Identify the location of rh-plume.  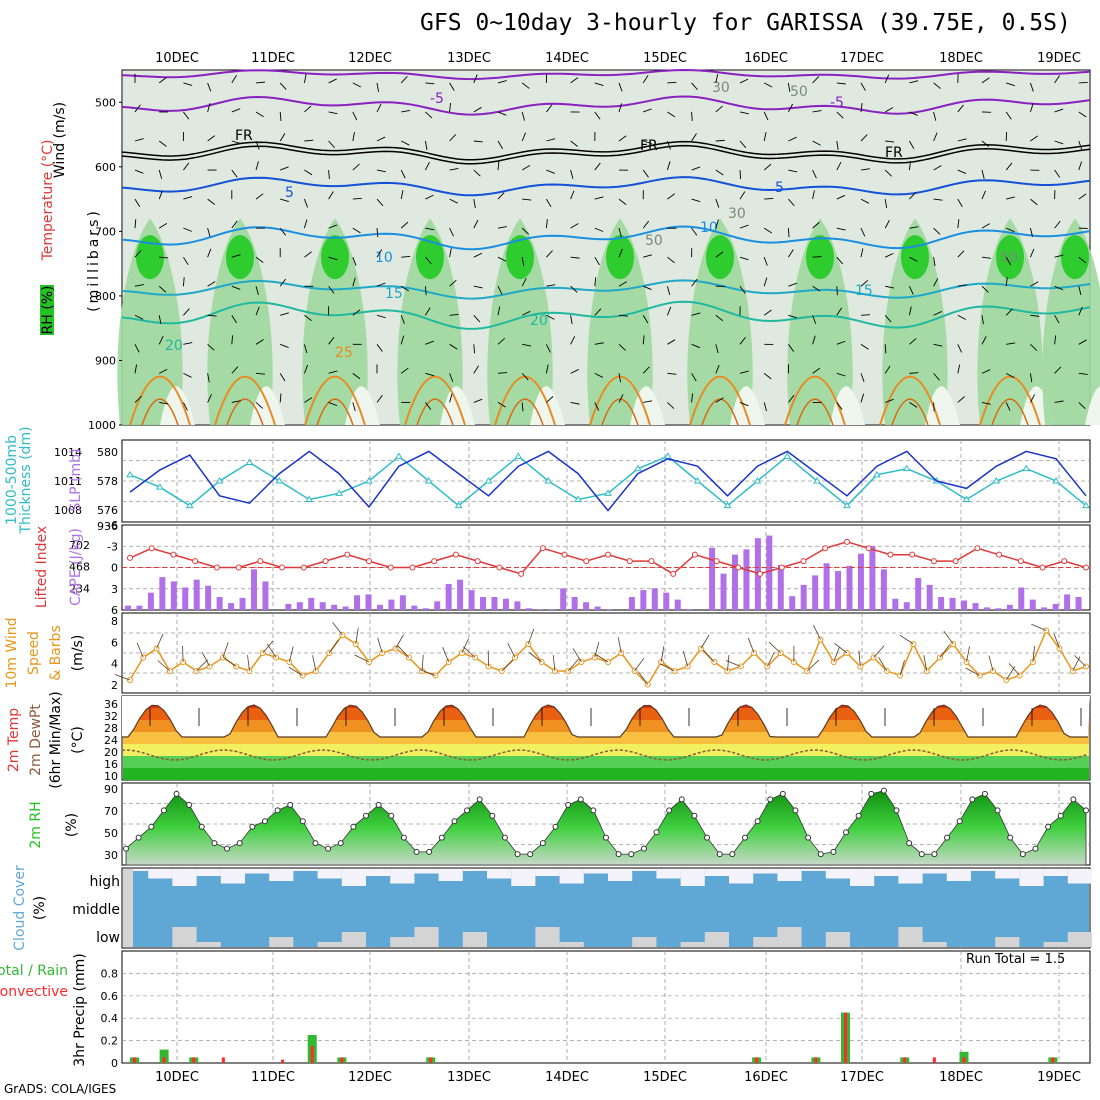
(335, 321).